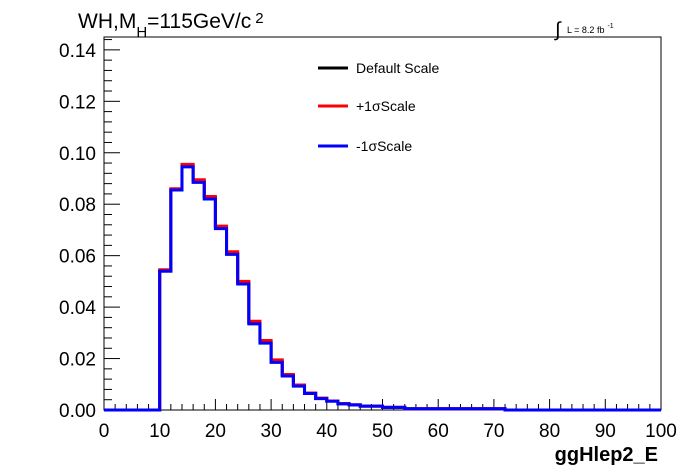 This screenshot has height=472, width=696. I want to click on lumi-superscript: -1, so click(610, 26).